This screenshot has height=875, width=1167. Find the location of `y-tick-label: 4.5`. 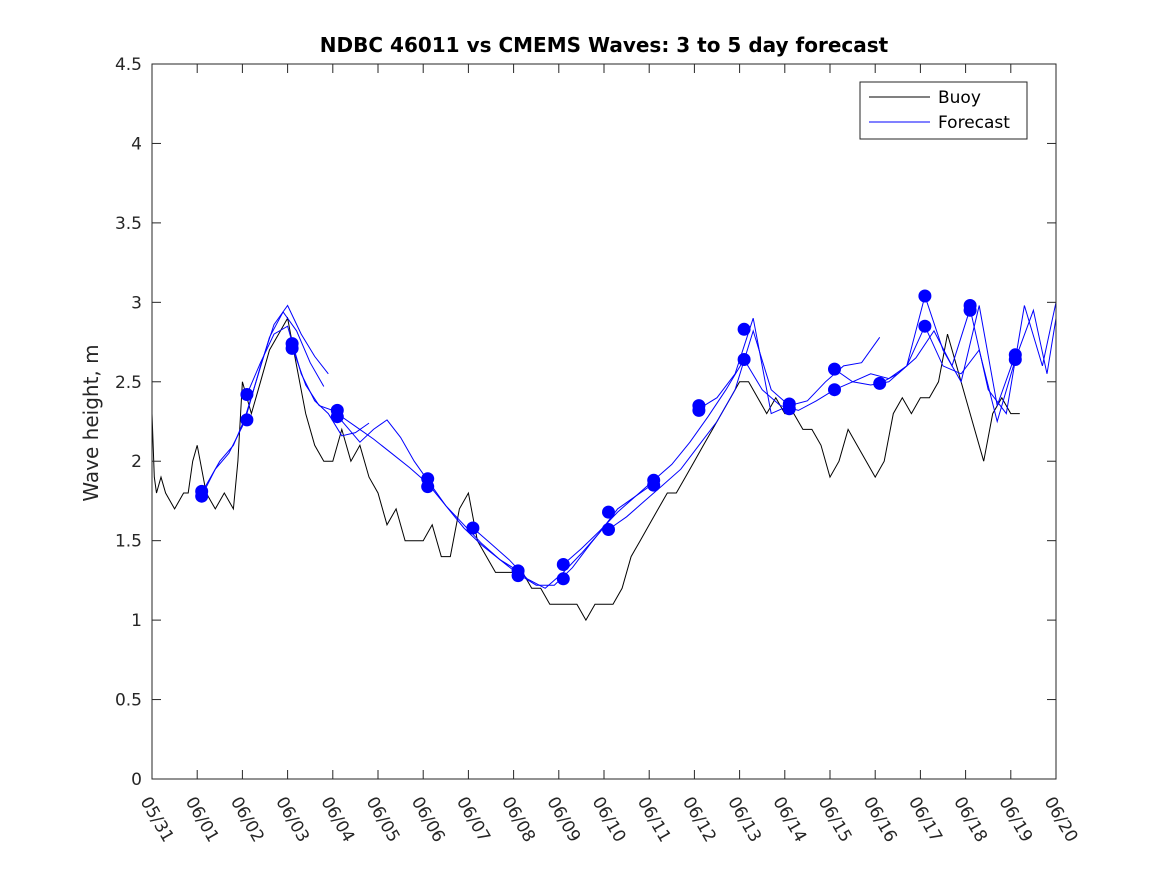

y-tick-label: 4.5 is located at coordinates (128, 65).